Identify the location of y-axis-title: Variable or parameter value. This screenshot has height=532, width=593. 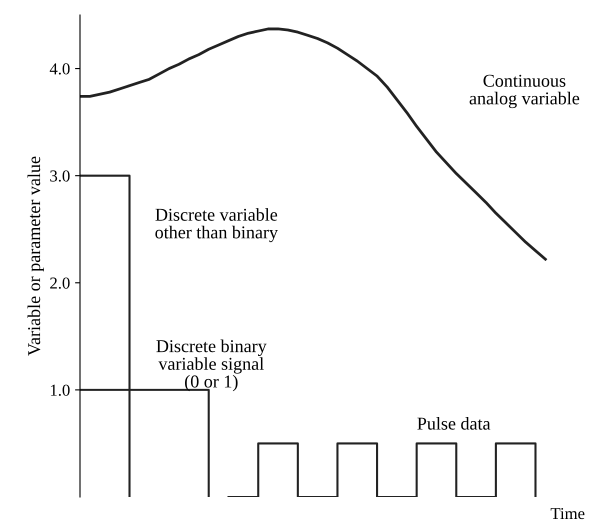
(36, 256).